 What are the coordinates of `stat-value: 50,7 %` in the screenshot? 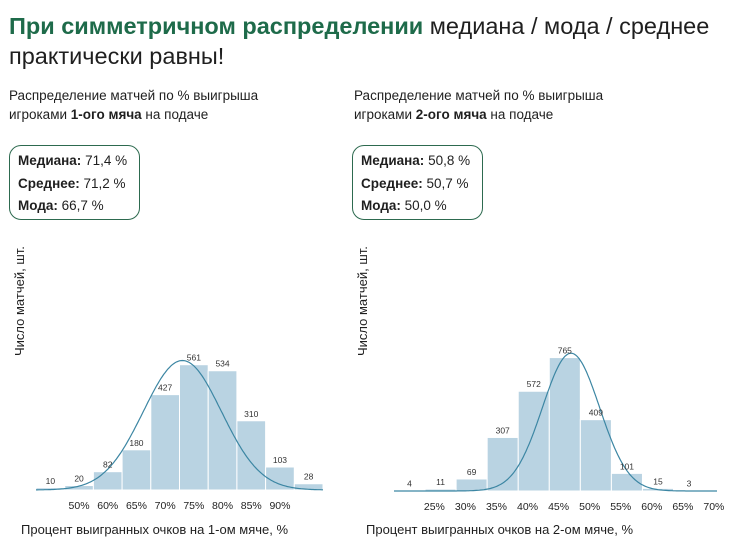 It's located at (447, 183).